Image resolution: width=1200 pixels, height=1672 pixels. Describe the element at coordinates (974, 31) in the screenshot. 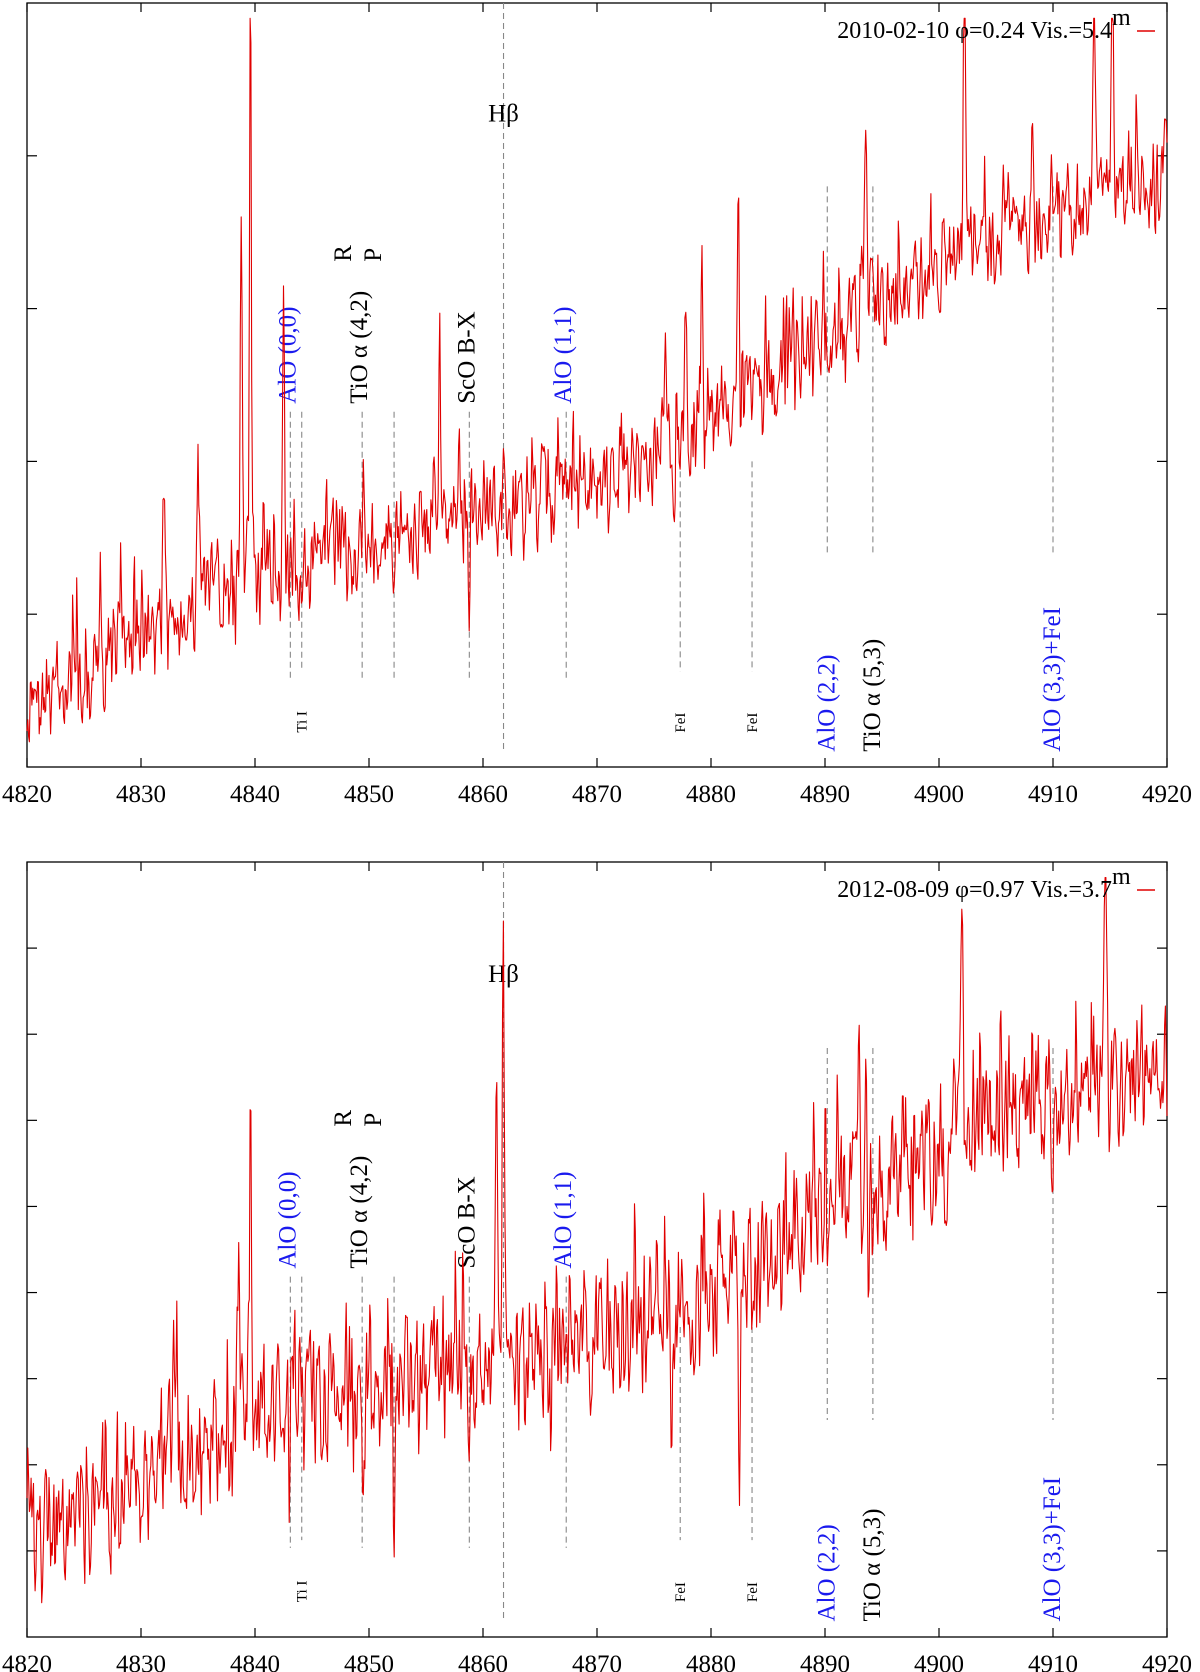

I see `legend-label: 2010-02-10 φ=0.24 Vis.=5.4` at that location.